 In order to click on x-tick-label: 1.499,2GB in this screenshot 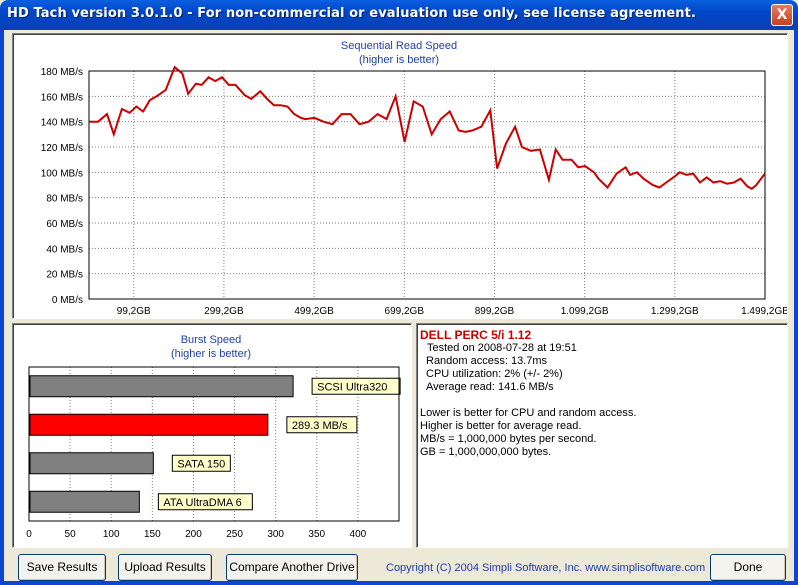, I will do `click(764, 311)`.